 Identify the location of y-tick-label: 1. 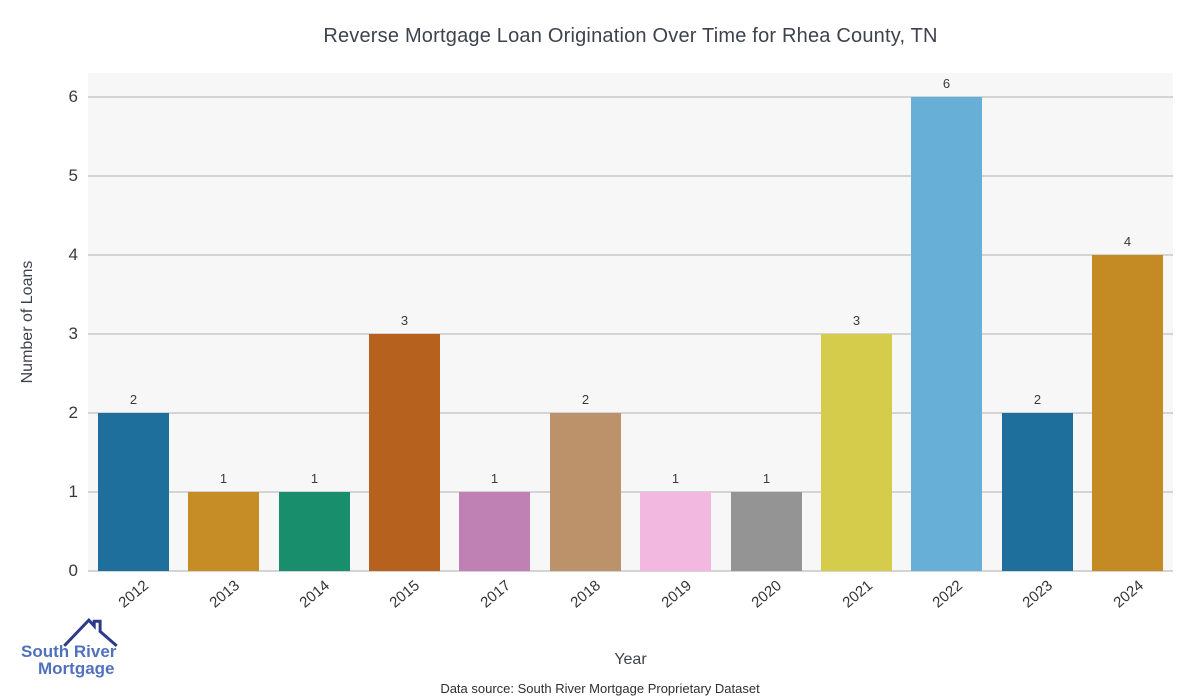
(73, 491).